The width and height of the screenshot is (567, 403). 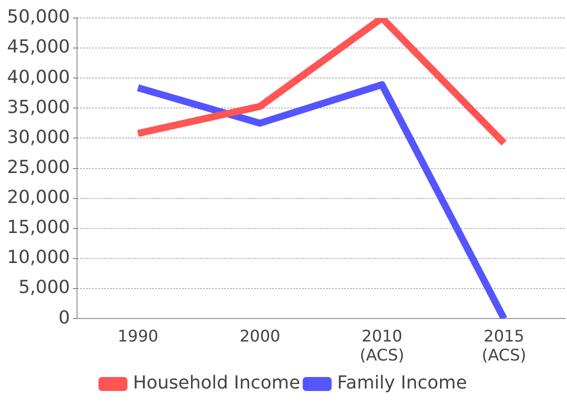 What do you see at coordinates (38, 107) in the screenshot?
I see `y-tick-label: 35,000` at bounding box center [38, 107].